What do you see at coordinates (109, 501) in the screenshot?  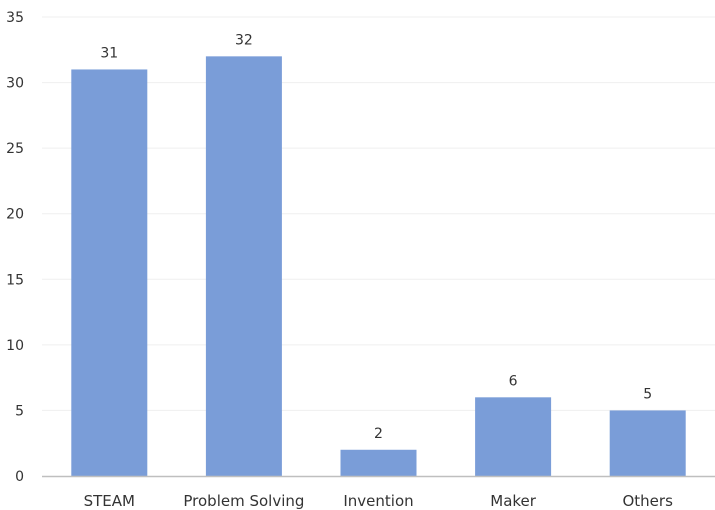 I see `x-tick-label: STEAM` at bounding box center [109, 501].